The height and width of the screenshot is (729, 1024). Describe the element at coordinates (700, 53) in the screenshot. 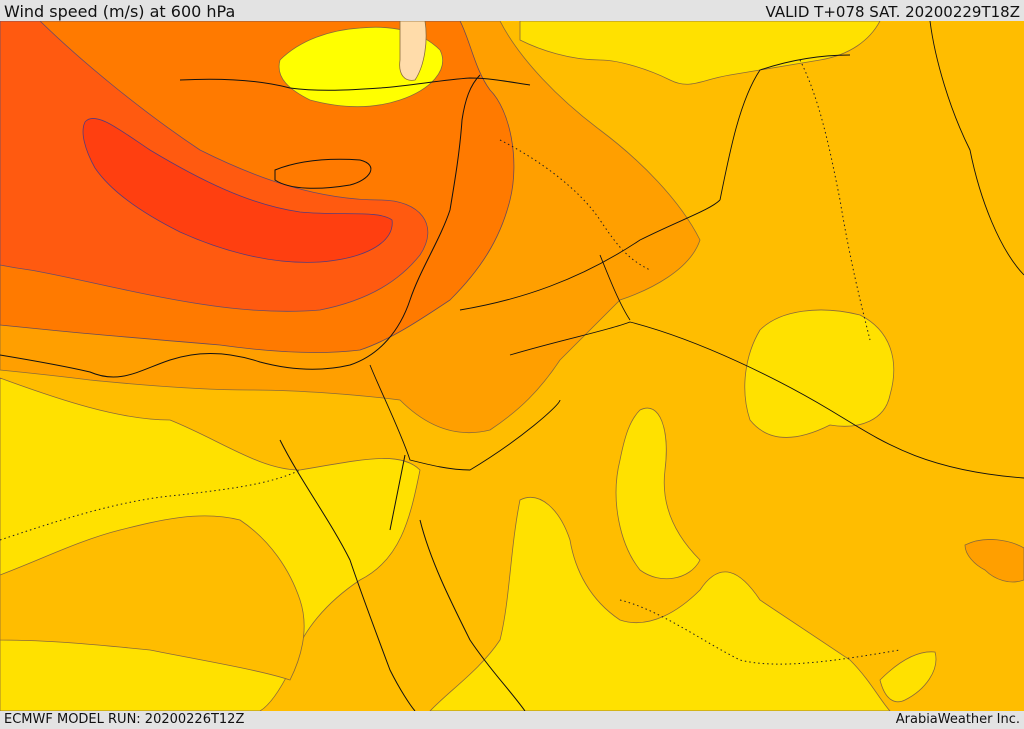

I see `band-4-northeast` at that location.